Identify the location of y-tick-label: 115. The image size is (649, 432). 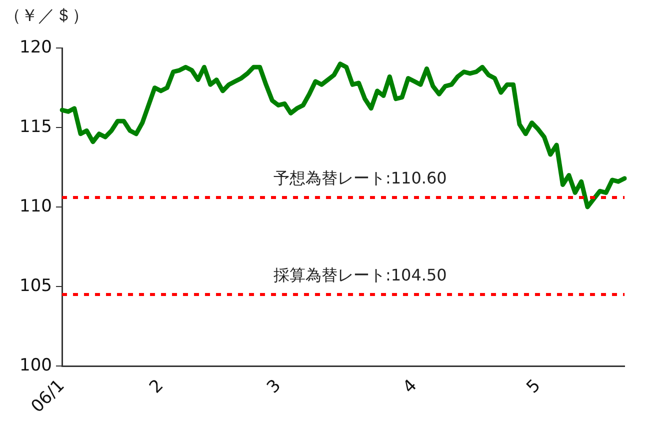
(36, 126).